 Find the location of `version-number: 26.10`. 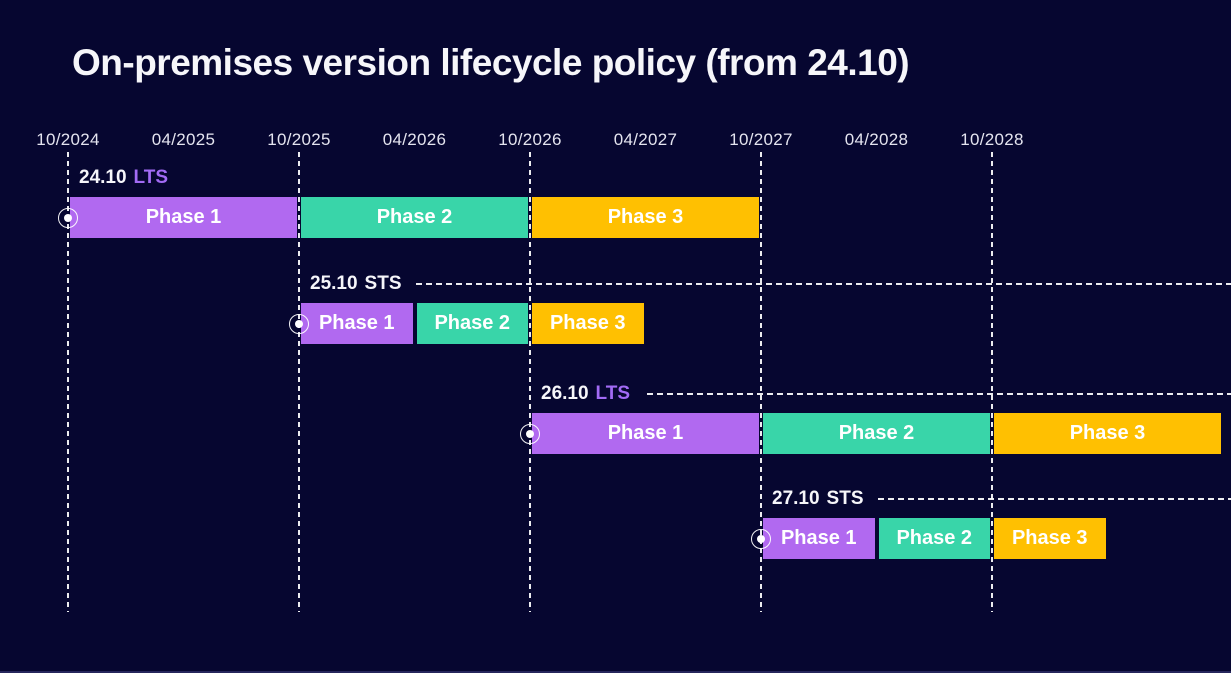

version-number: 26.10 is located at coordinates (565, 393).